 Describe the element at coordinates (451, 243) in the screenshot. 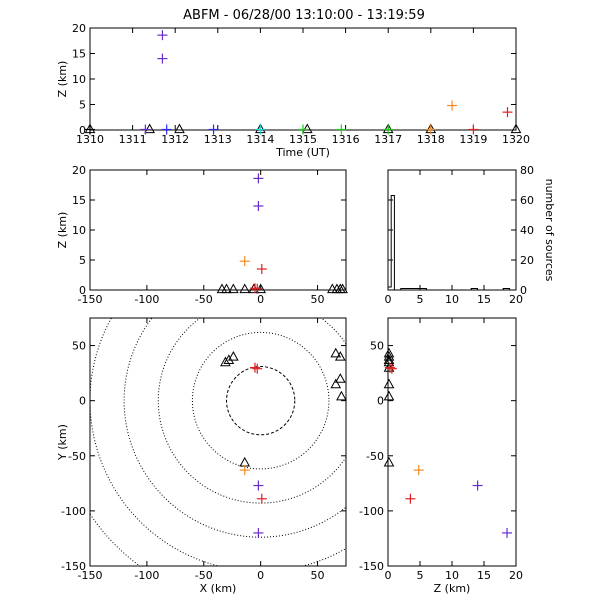

I see `histogram-step-line` at that location.